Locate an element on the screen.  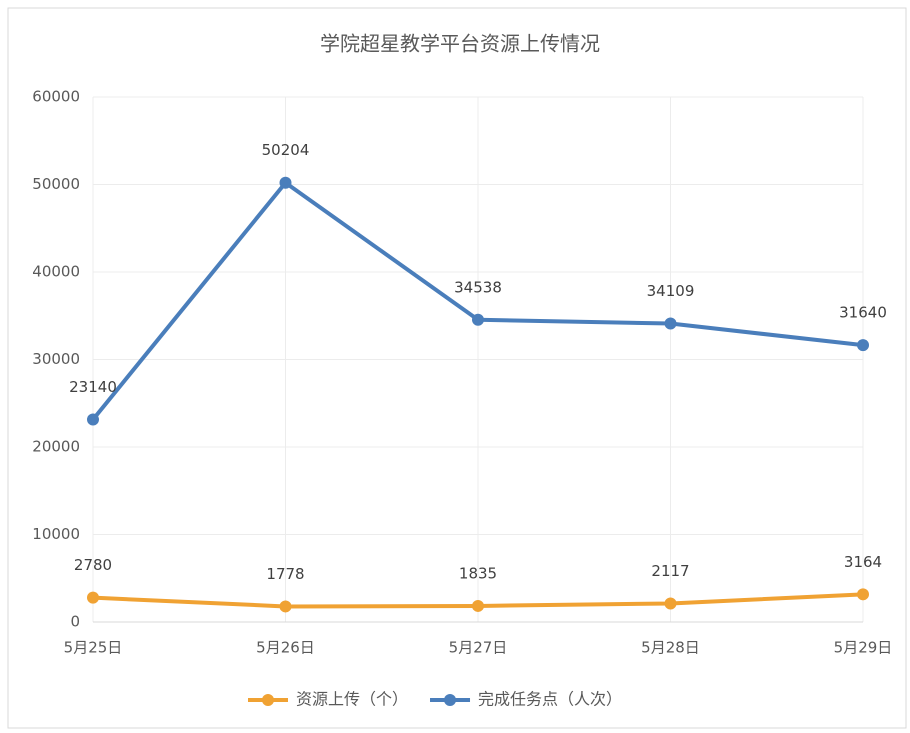
y-tick-label: 20000 is located at coordinates (56, 447).